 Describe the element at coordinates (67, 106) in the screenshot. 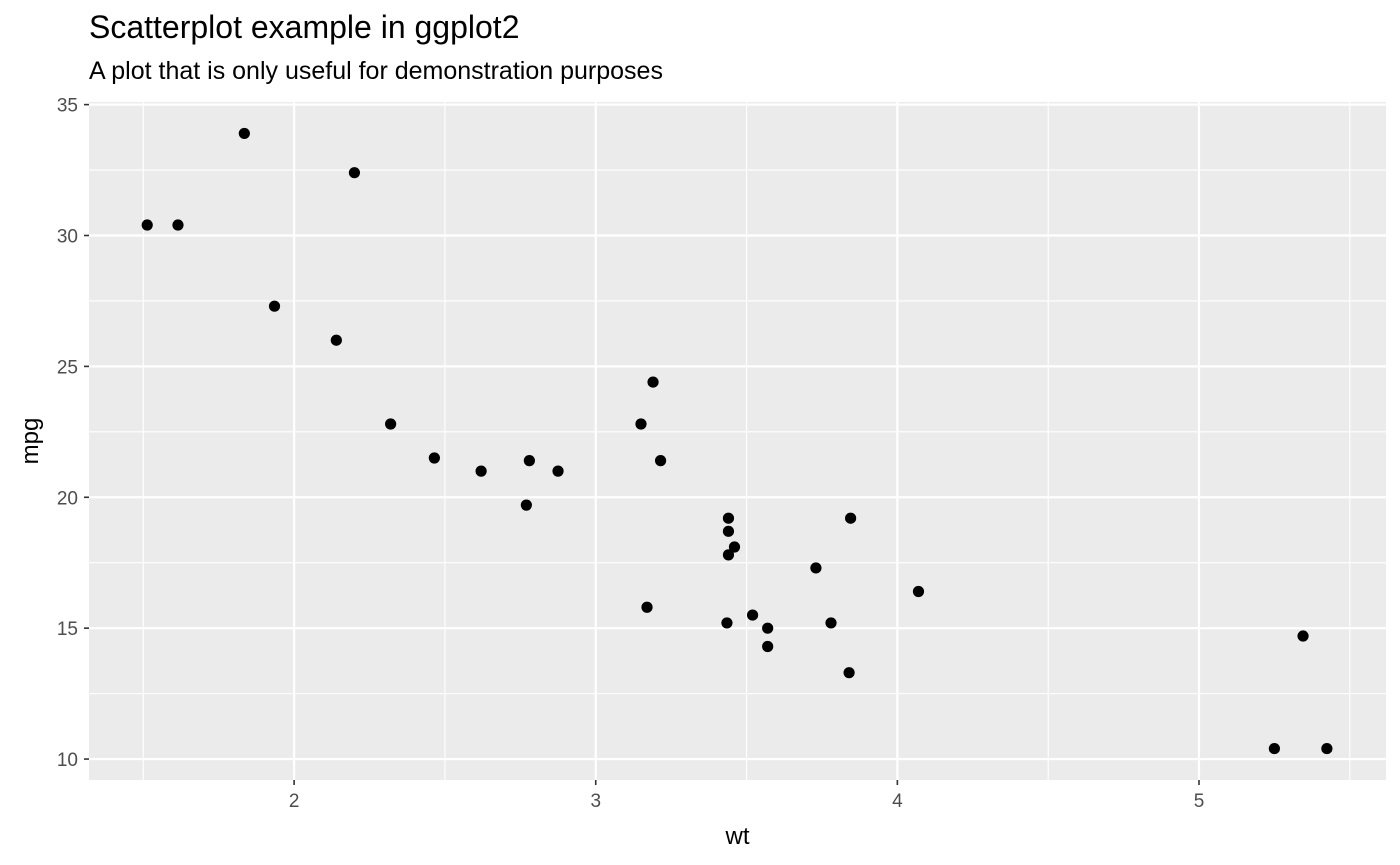

I see `y-tick-label: 35` at that location.